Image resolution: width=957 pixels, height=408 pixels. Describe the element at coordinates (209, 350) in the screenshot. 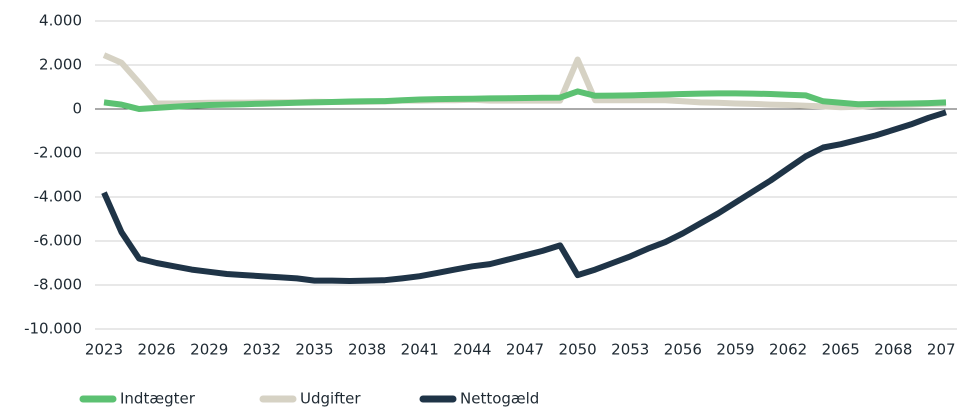

I see `x-tick-label: 2029` at that location.